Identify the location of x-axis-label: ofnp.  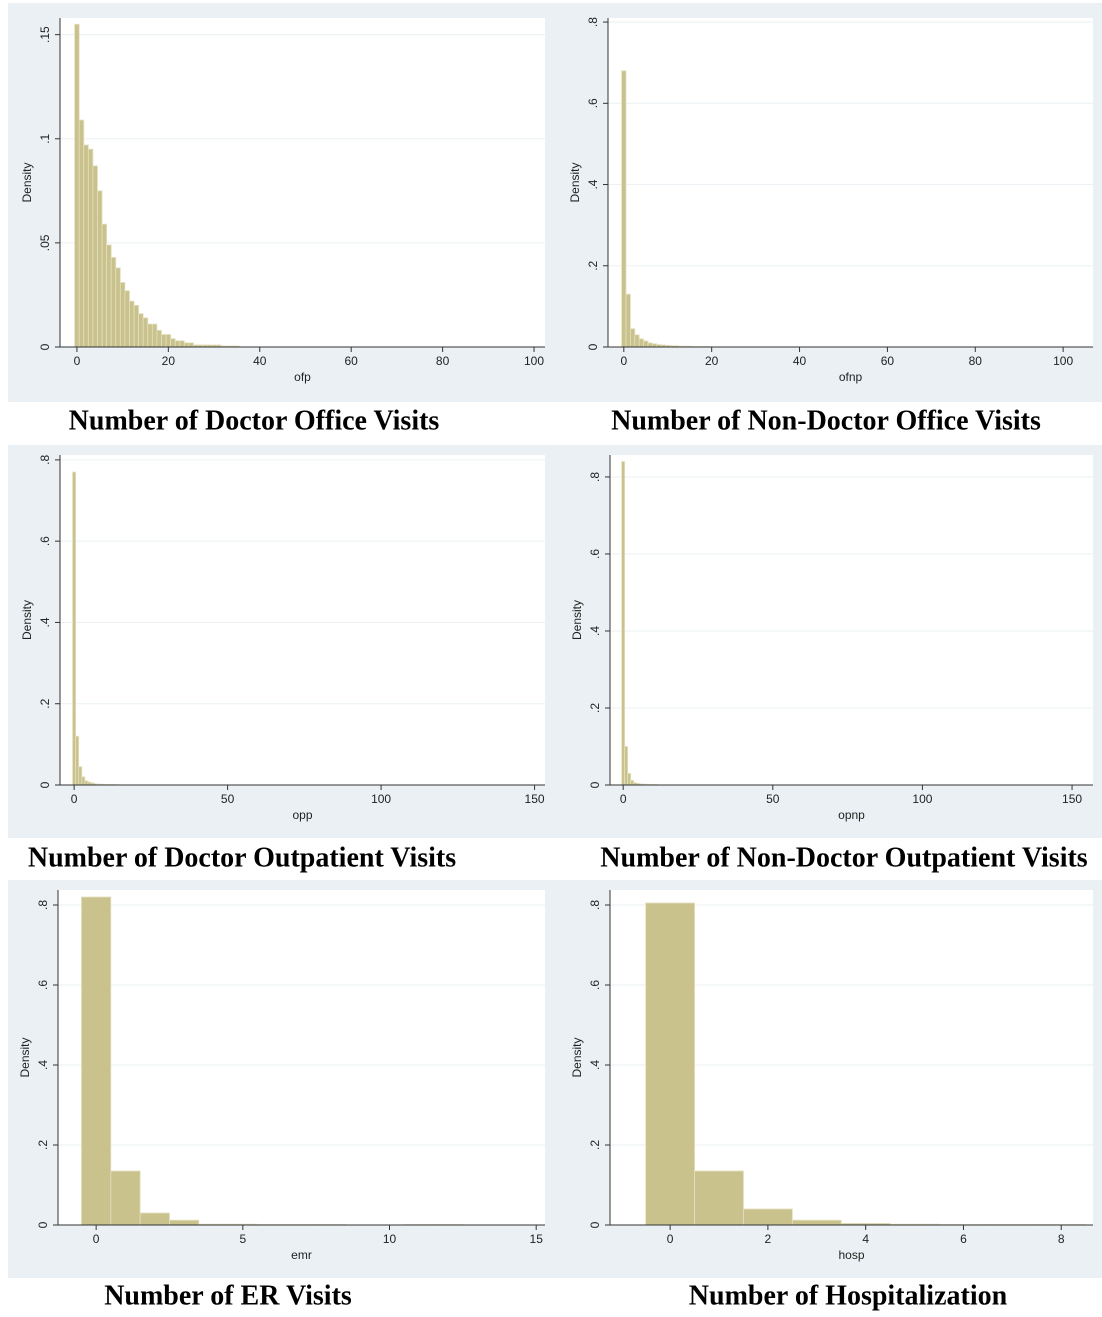
(851, 377).